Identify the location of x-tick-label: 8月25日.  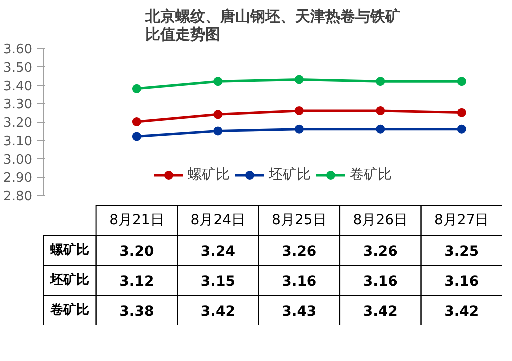
(299, 220).